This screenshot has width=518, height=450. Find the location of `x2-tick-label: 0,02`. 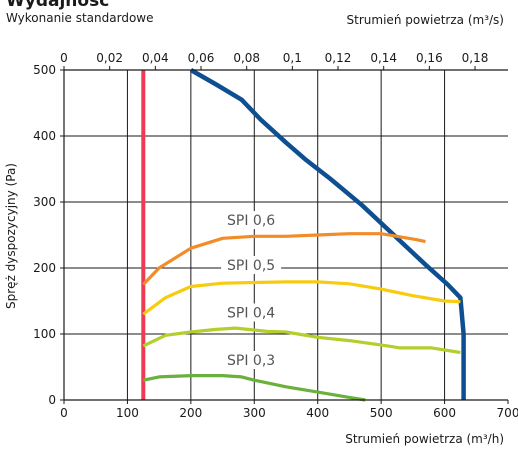

x2-tick-label: 0,02 is located at coordinates (109, 58).